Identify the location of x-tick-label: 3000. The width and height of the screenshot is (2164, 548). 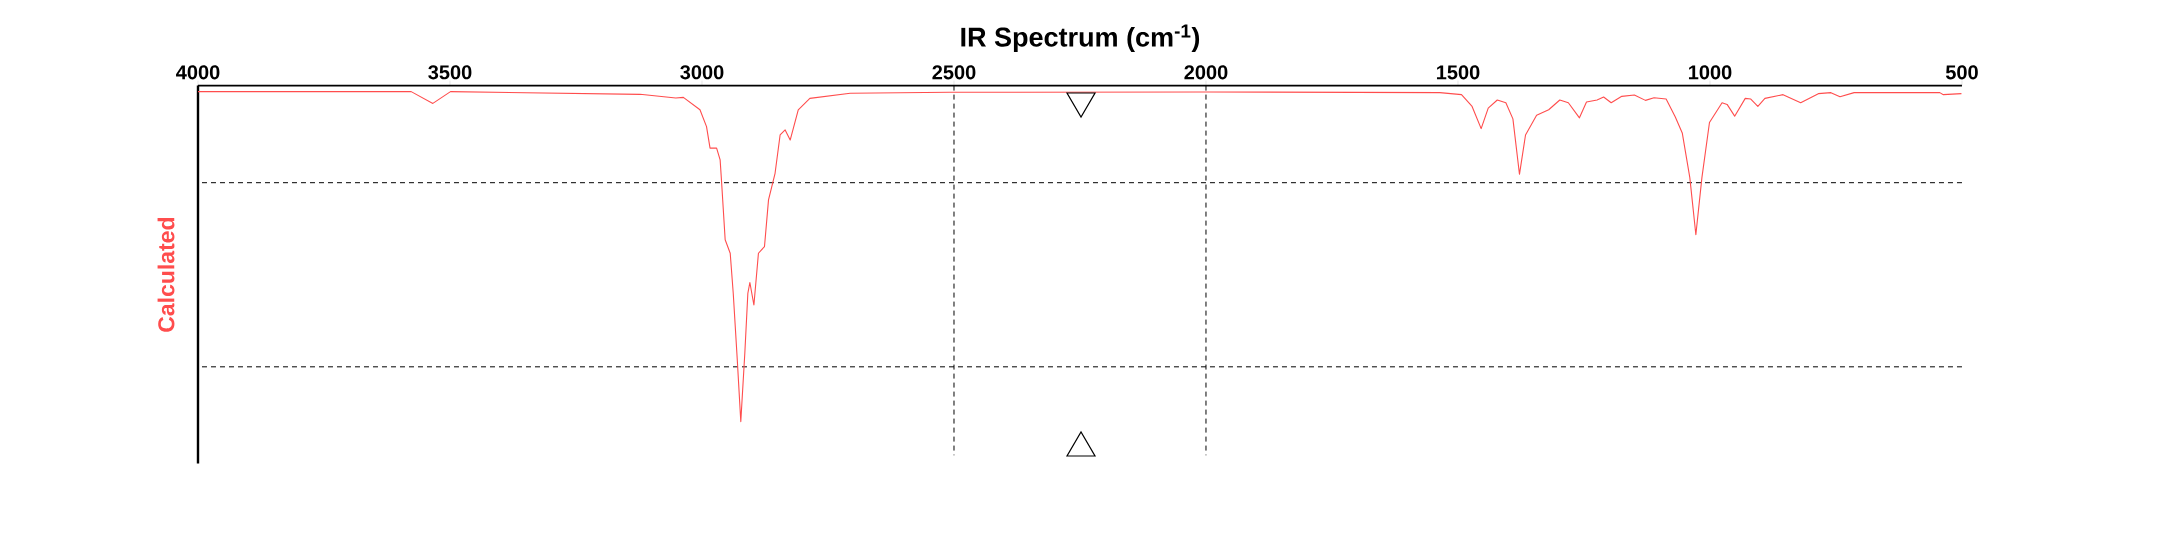
(702, 72).